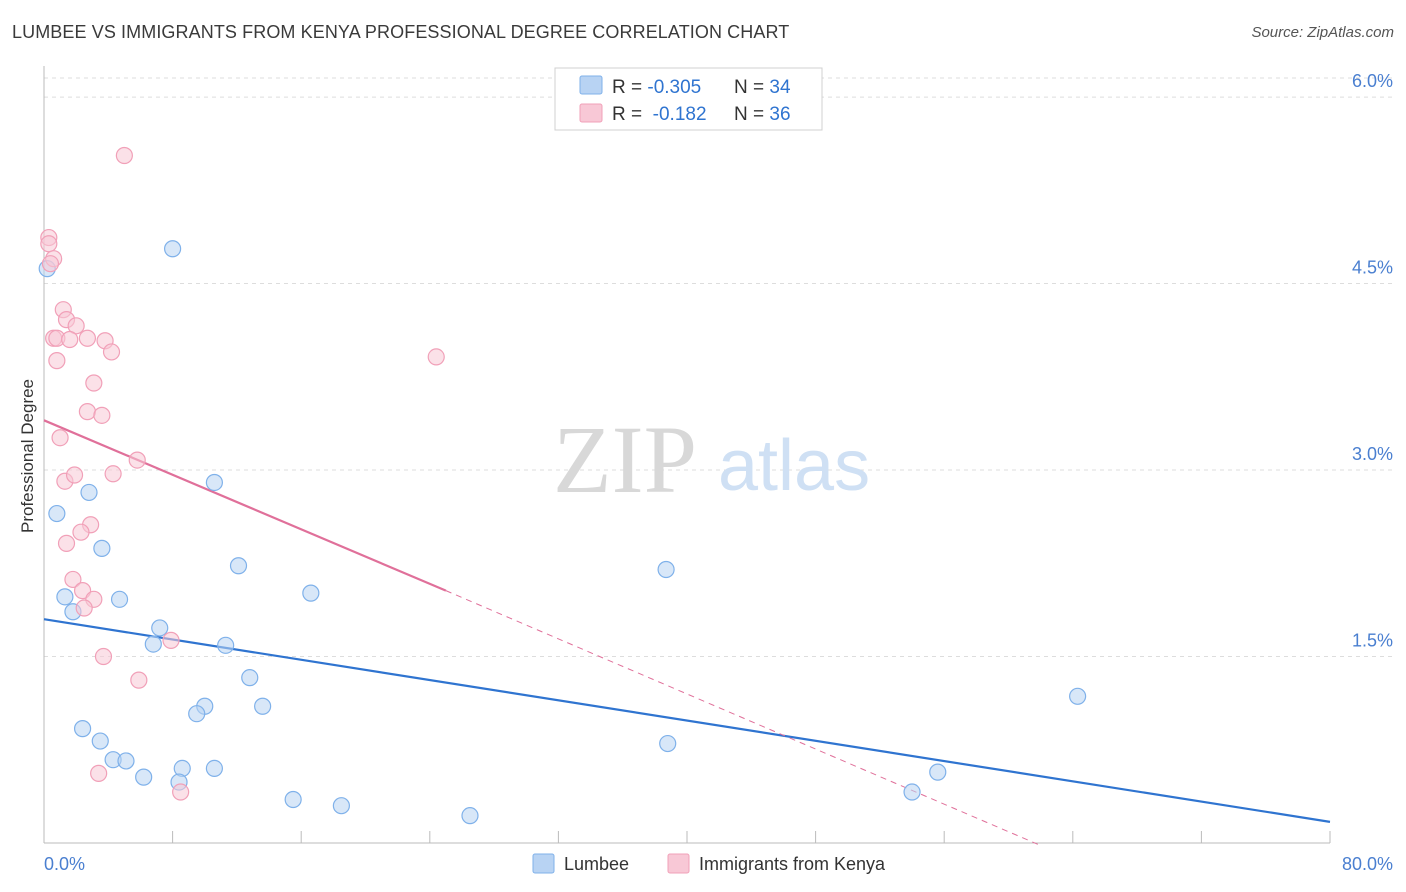 This screenshot has width=1406, height=892. What do you see at coordinates (1372, 360) in the screenshot?
I see `y-tick-labels: 1.5% 3.0% 4.5% 6.0%` at bounding box center [1372, 360].